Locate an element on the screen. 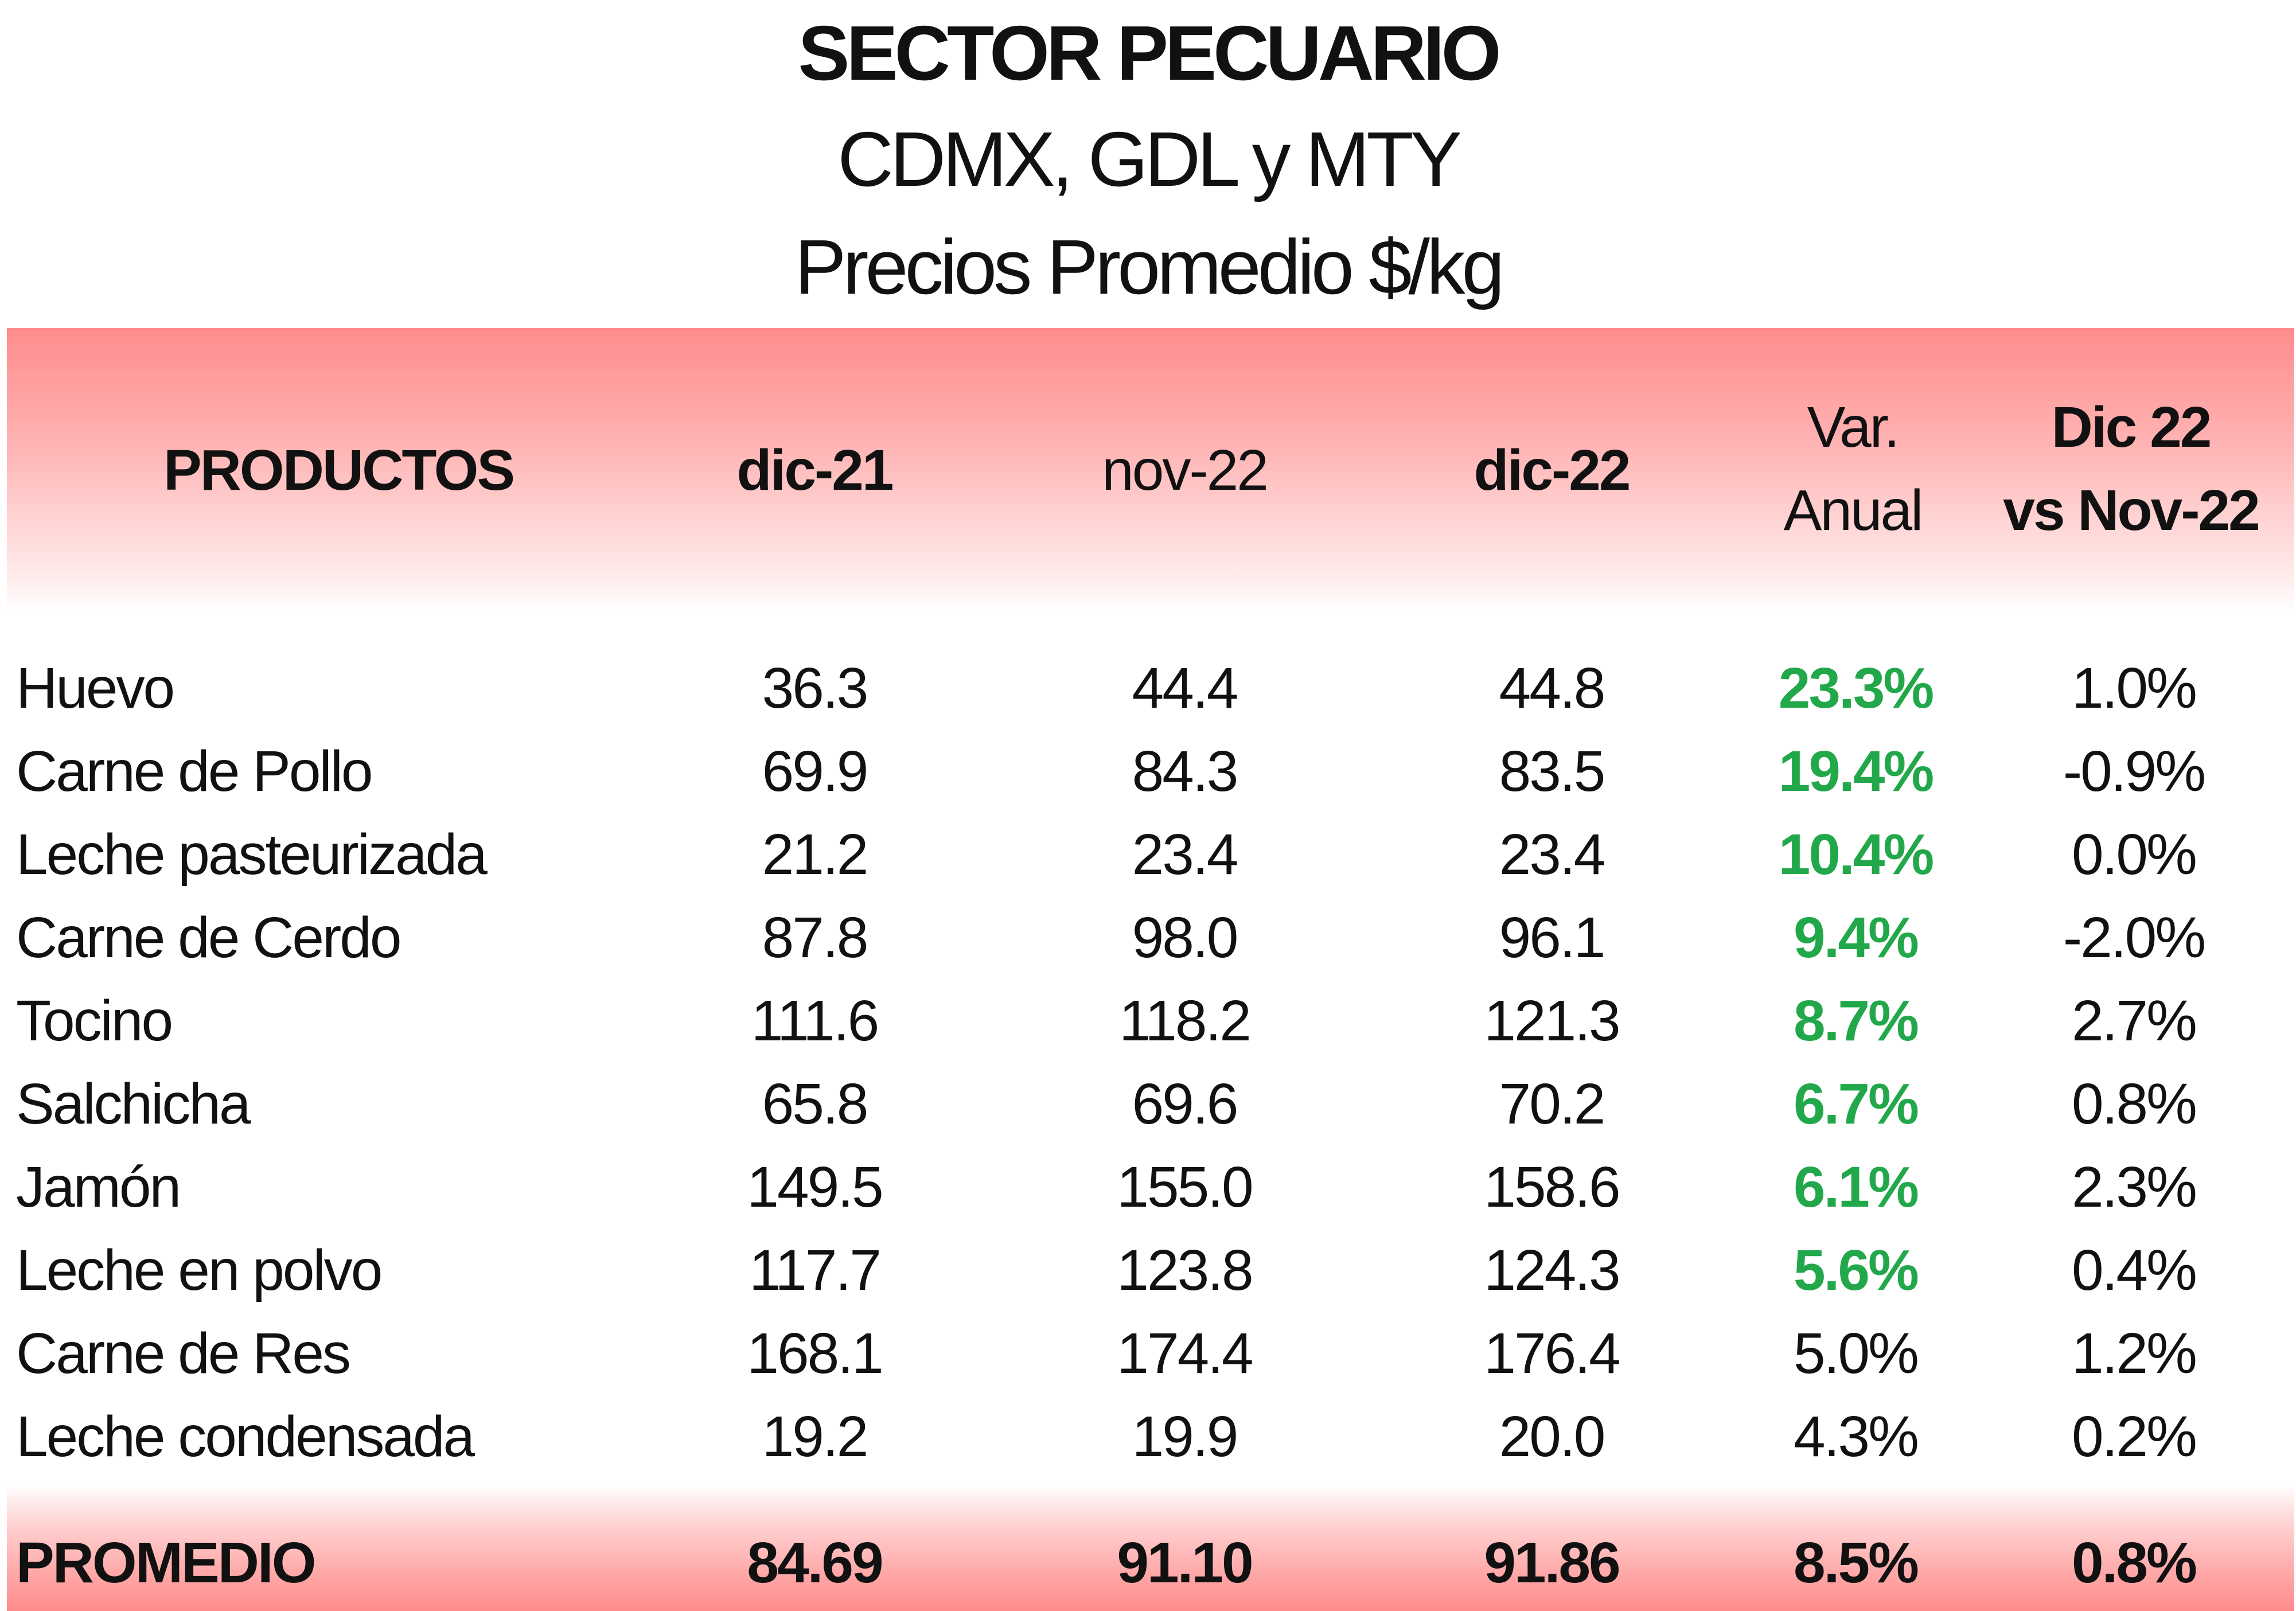 The height and width of the screenshot is (1611, 2296). footer-dic-22: 91.86 is located at coordinates (1552, 1563).